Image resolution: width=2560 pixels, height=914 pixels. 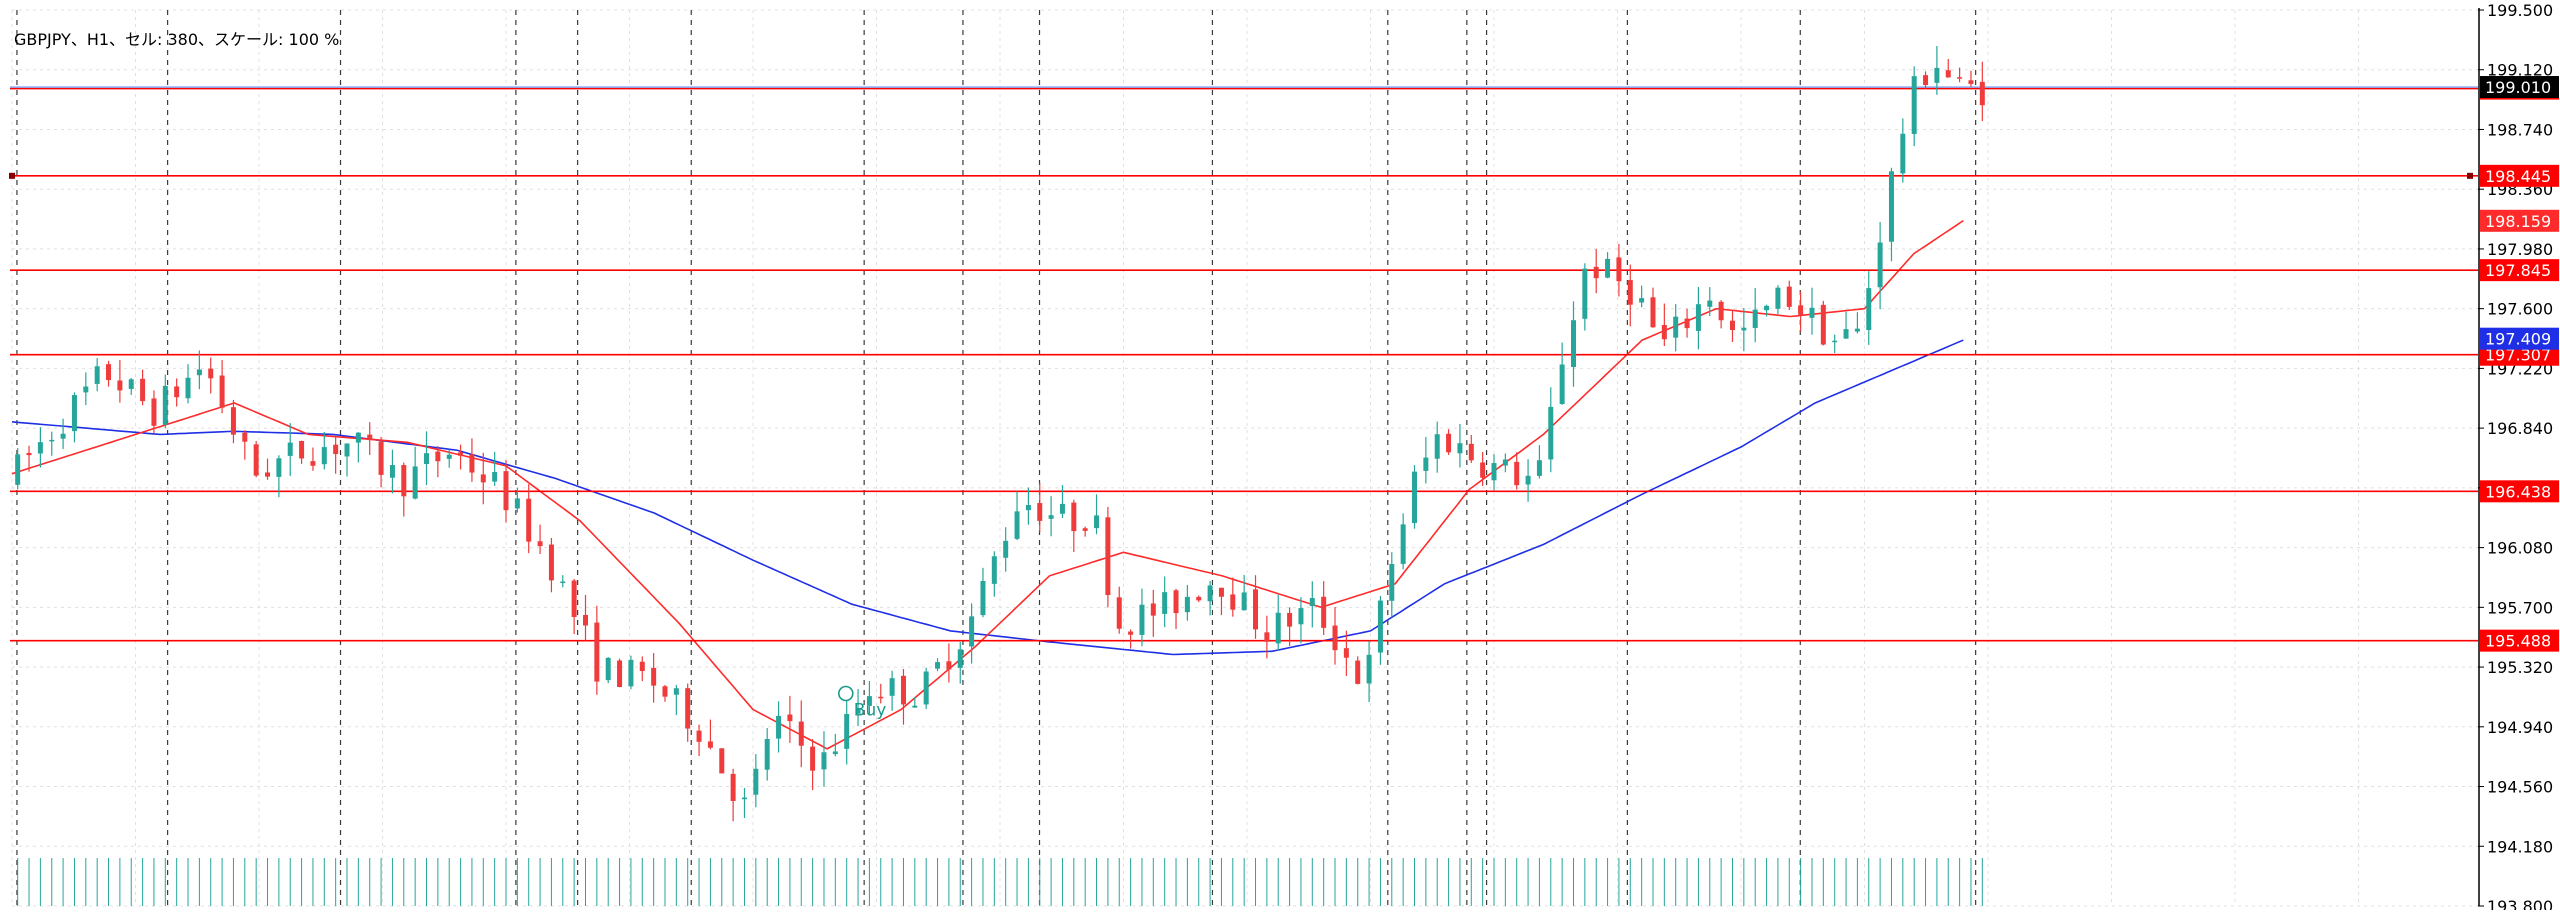 What do you see at coordinates (2520, 727) in the screenshot?
I see `price-tick-label: 194.940` at bounding box center [2520, 727].